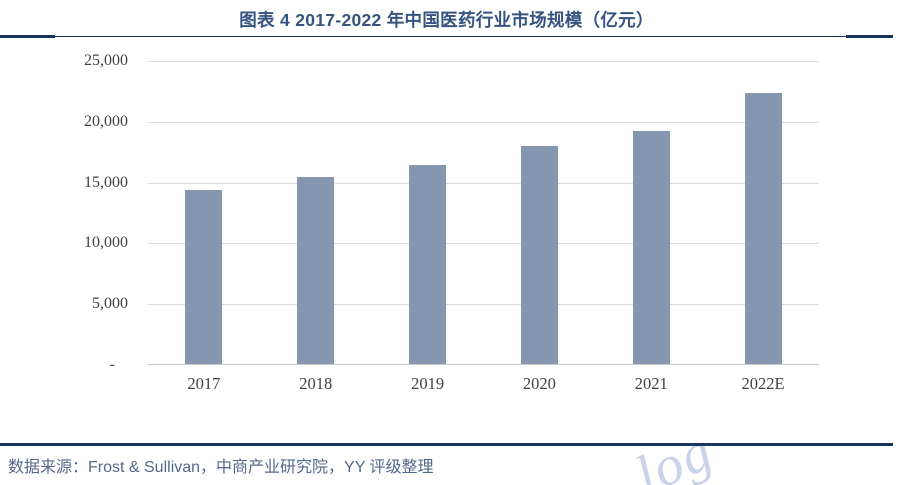 The height and width of the screenshot is (485, 900). I want to click on data-source-text: 数据来源：Frost & Sullivan，中商产业研究院，YY 评级整理, so click(221, 467).